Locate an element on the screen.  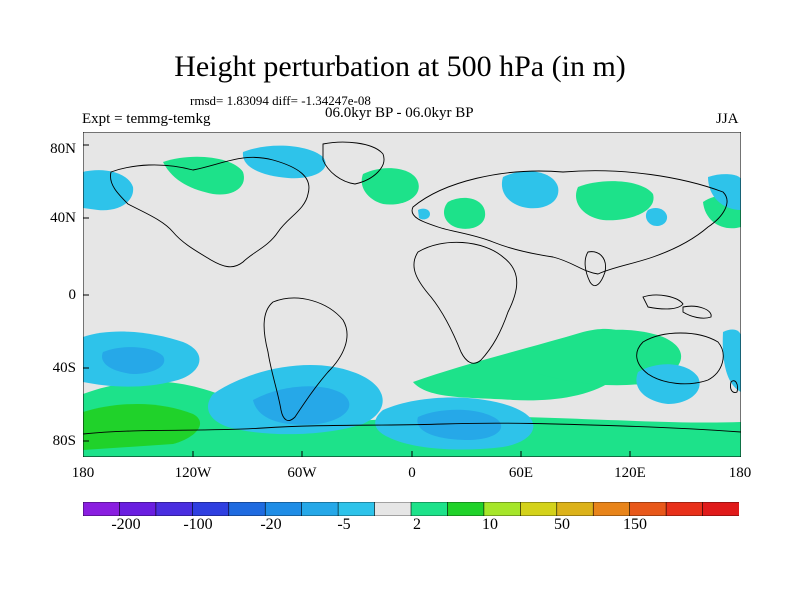
chart-title: Height perturbation at 500 hPa (in m) is located at coordinates (400, 66).